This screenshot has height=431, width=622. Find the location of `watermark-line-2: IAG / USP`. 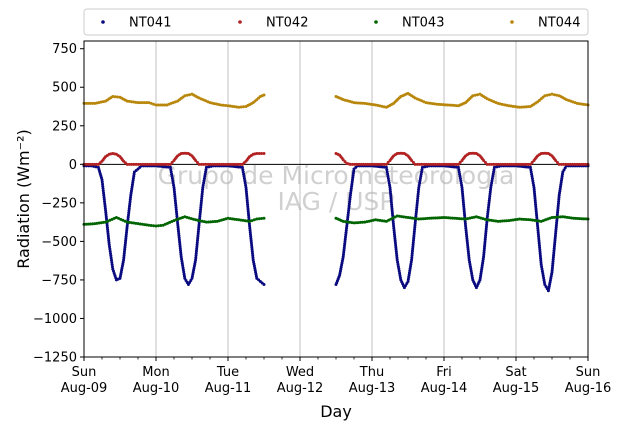

watermark-line-2: IAG / USP is located at coordinates (336, 201).